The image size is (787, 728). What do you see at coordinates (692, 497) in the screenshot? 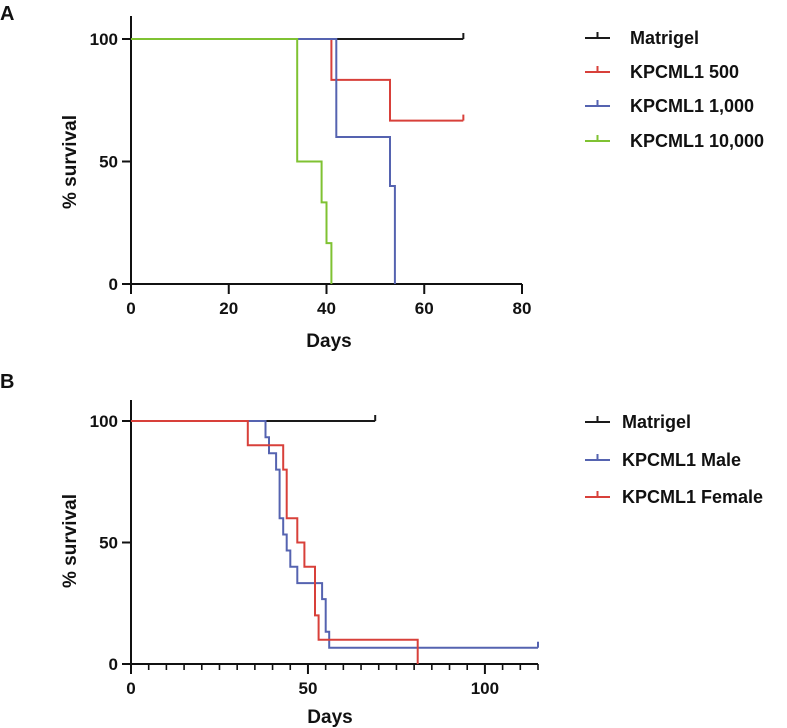
I see `legend-label: KPCML1 Female` at bounding box center [692, 497].